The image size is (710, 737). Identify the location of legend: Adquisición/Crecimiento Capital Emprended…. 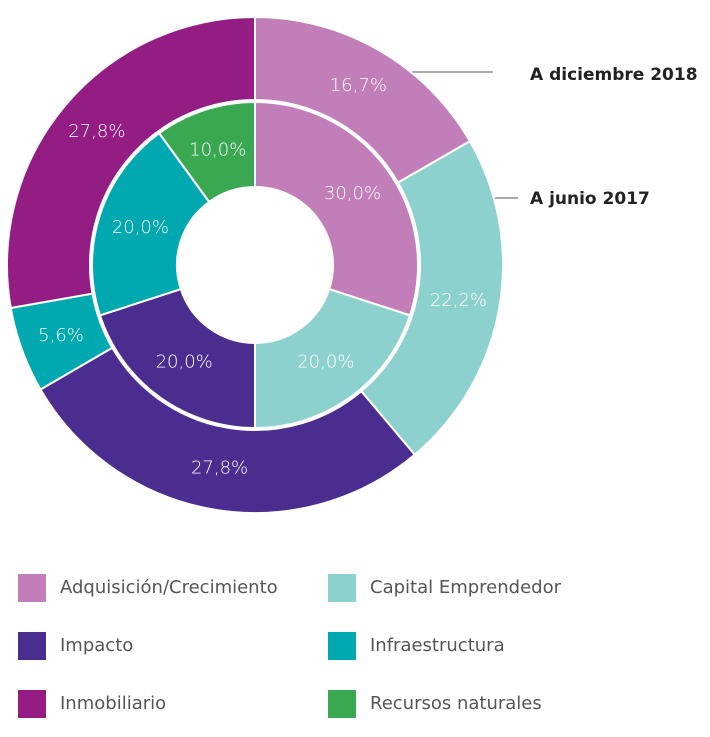
(290, 646).